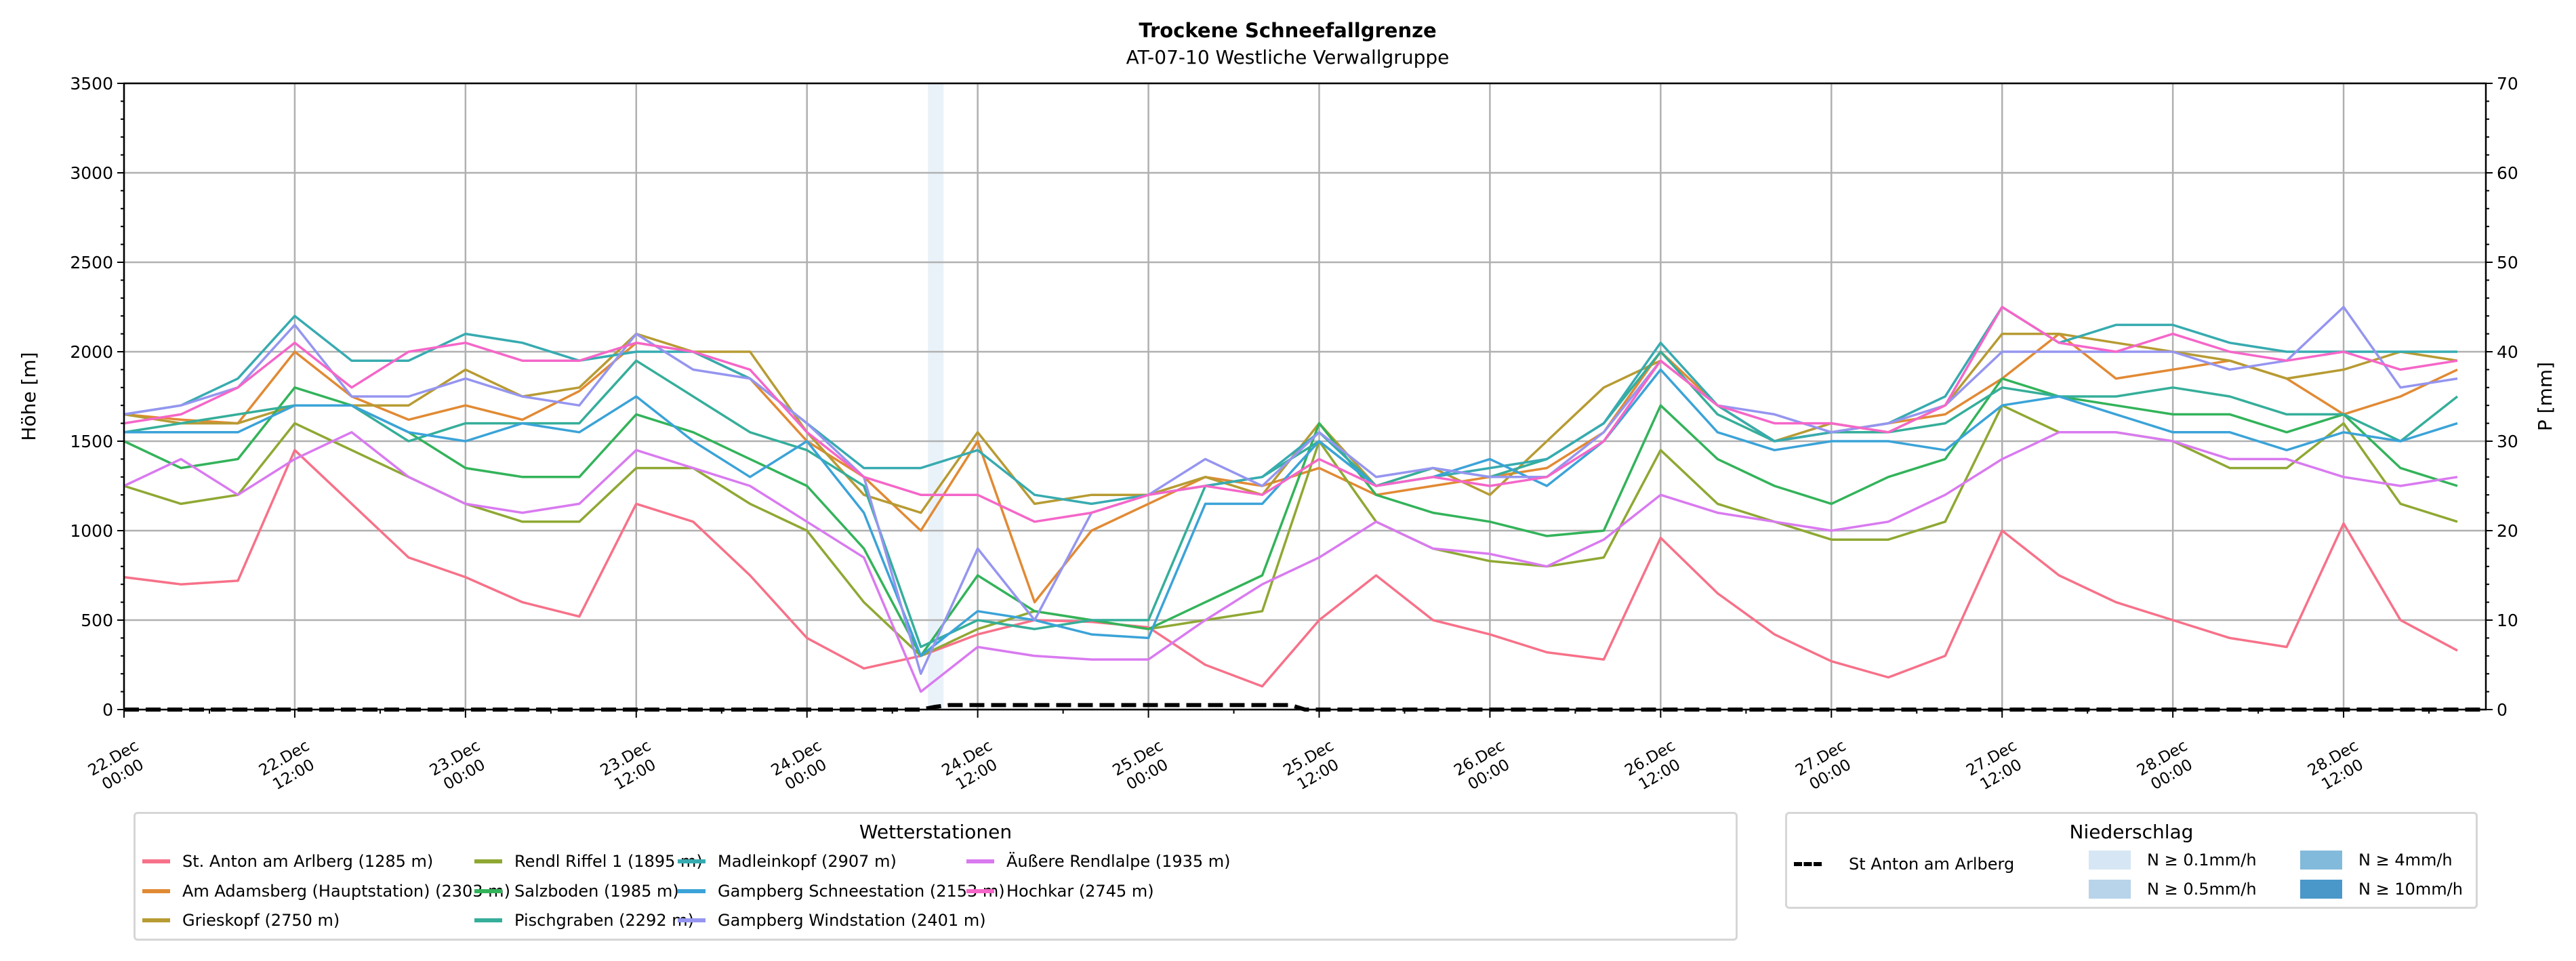 The width and height of the screenshot is (2576, 961). I want to click on precip-legend-title: Niederschlag, so click(2131, 832).